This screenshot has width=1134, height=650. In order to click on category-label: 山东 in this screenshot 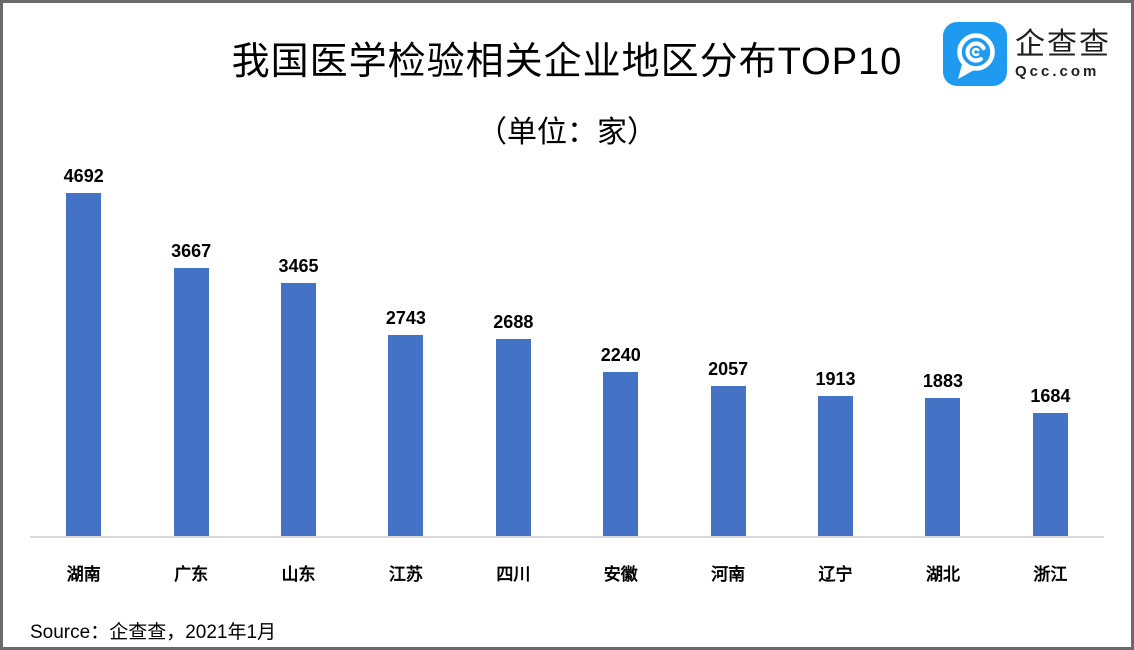, I will do `click(298, 574)`.